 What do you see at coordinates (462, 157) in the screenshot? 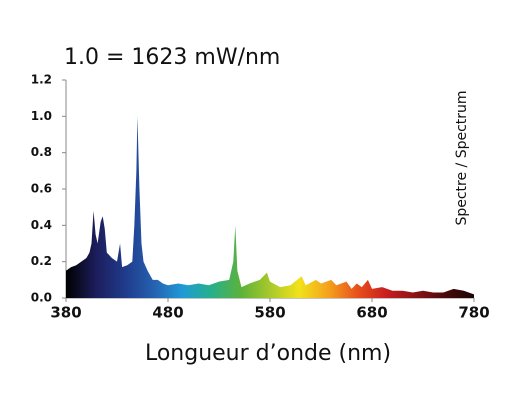
I see `side-label: Spectre / Spectrum` at bounding box center [462, 157].